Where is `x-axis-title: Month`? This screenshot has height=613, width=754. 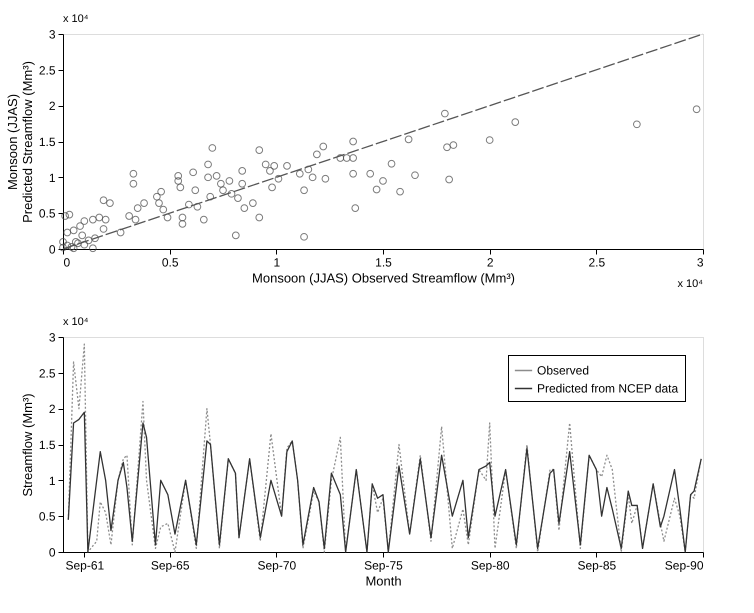
x-axis-title: Month is located at coordinates (383, 581).